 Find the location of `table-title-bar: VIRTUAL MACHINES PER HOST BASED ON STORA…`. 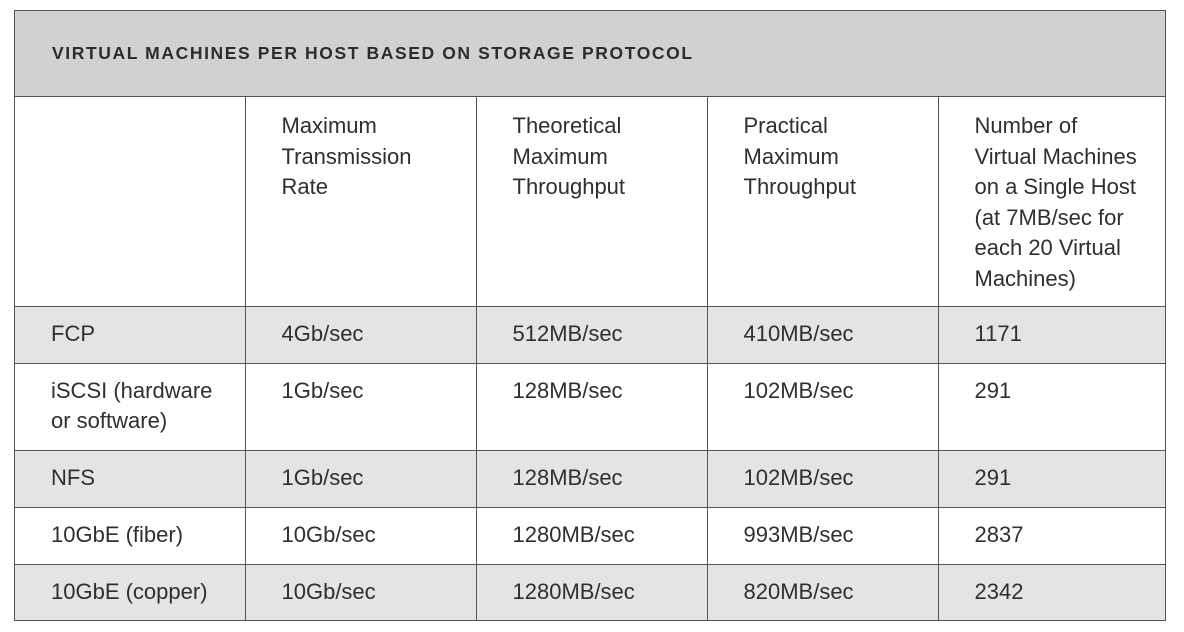

table-title-bar: VIRTUAL MACHINES PER HOST BASED ON STORA… is located at coordinates (590, 54).